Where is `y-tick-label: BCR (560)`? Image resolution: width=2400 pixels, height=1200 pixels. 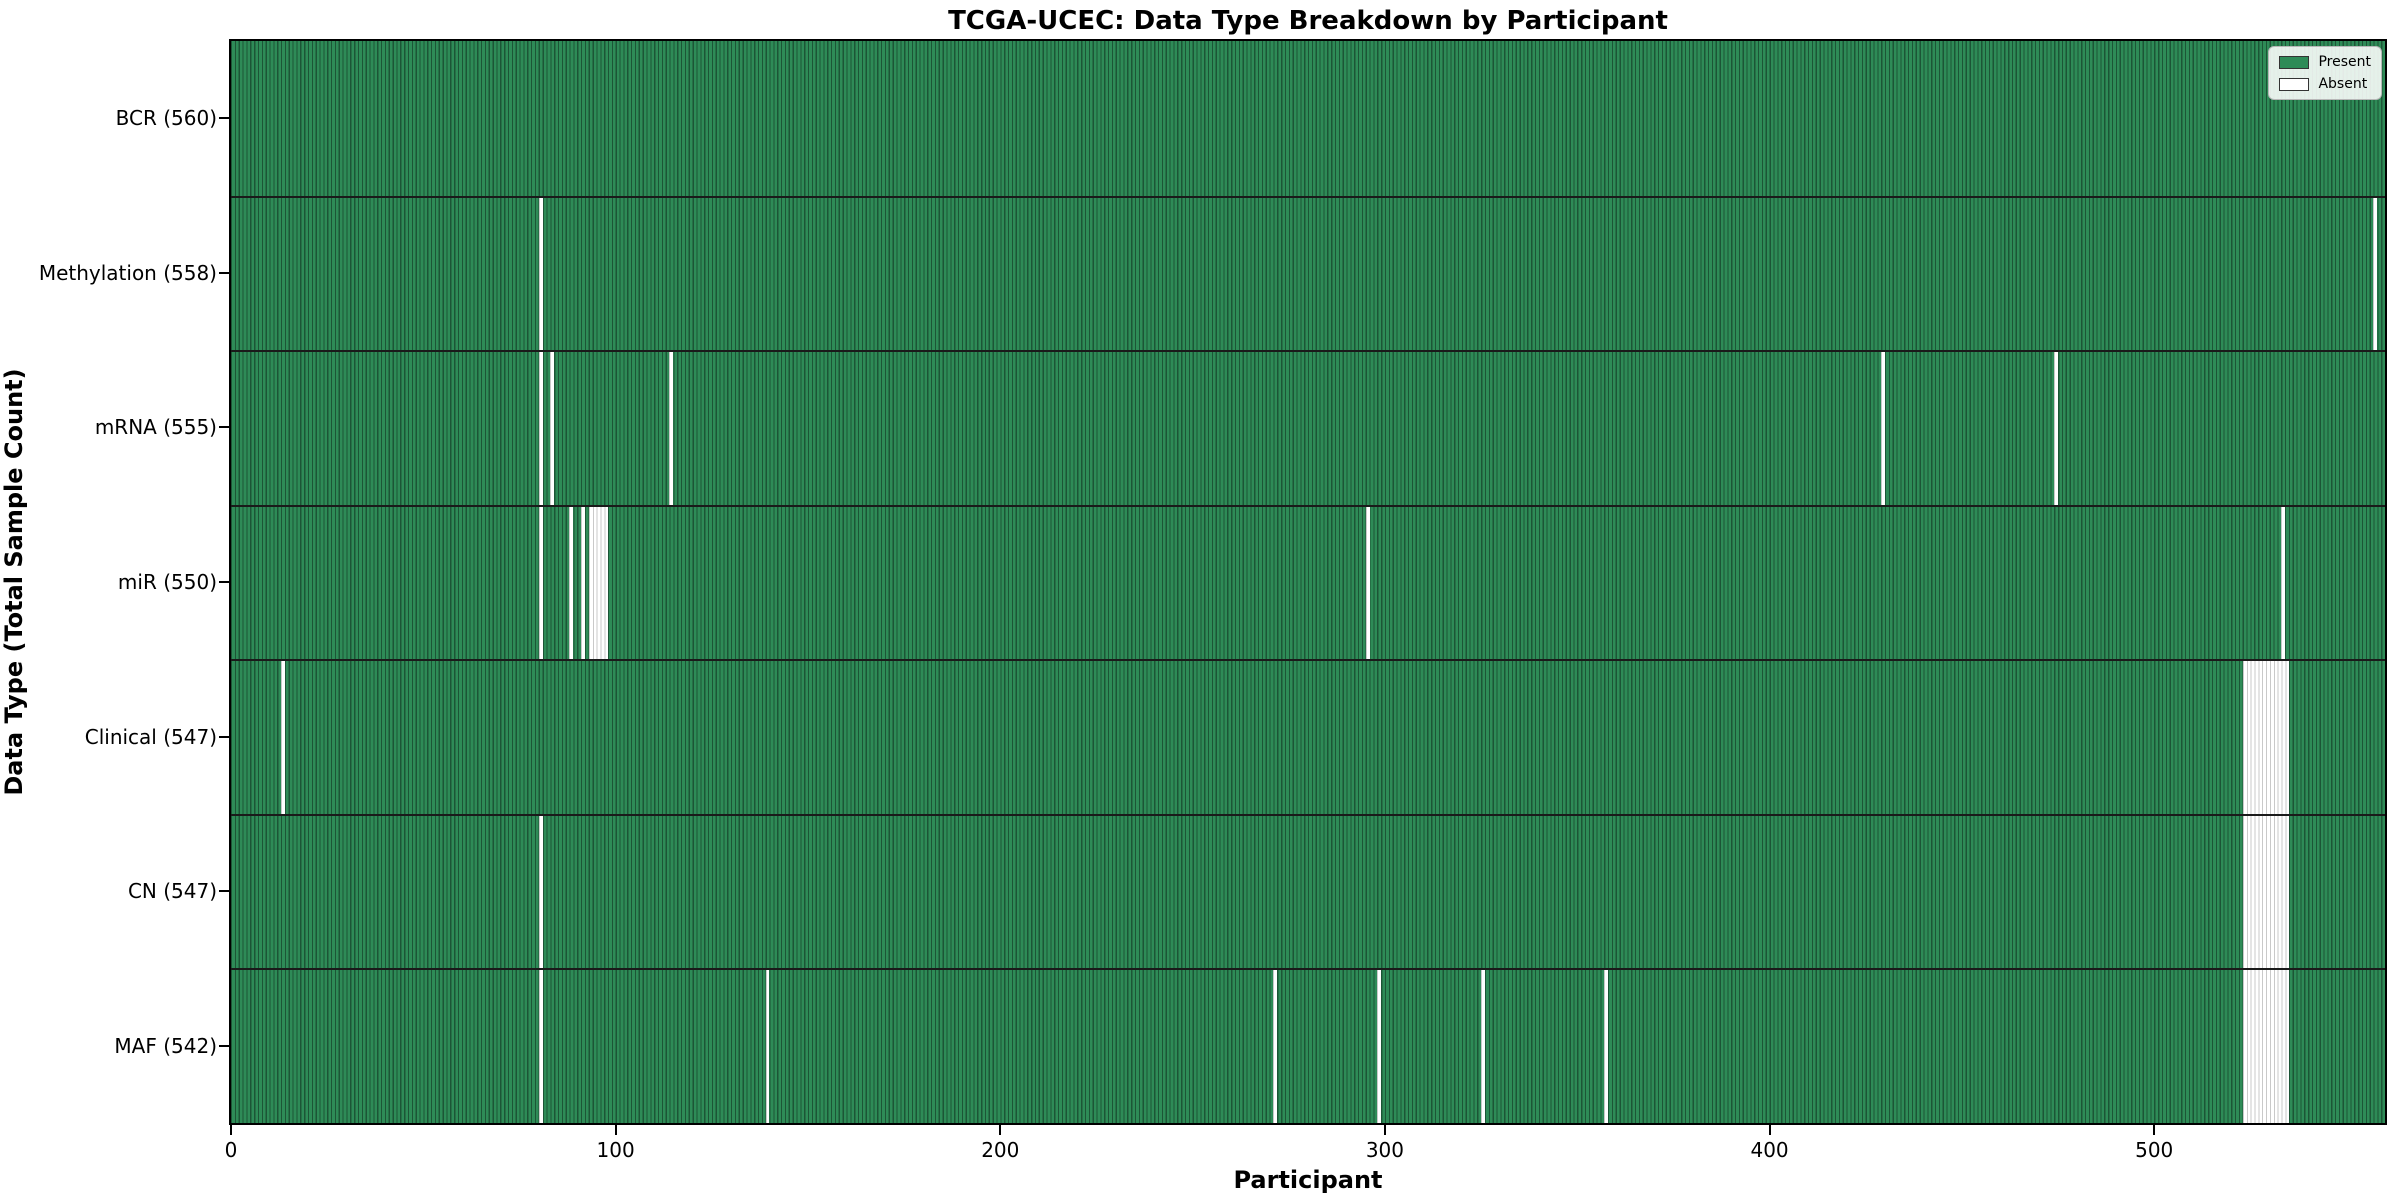
y-tick-label: BCR (560) is located at coordinates (166, 118).